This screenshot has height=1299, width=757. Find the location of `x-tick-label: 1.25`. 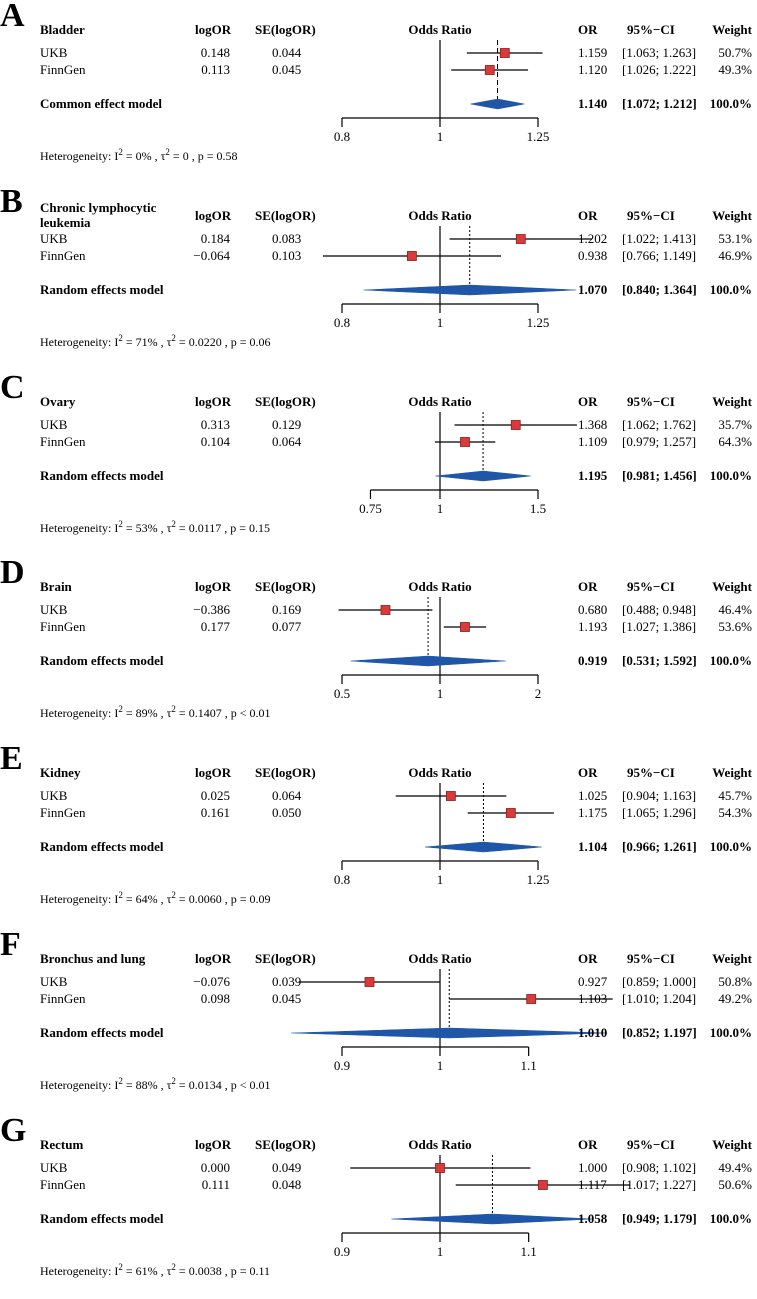

x-tick-label: 1.25 is located at coordinates (538, 879).